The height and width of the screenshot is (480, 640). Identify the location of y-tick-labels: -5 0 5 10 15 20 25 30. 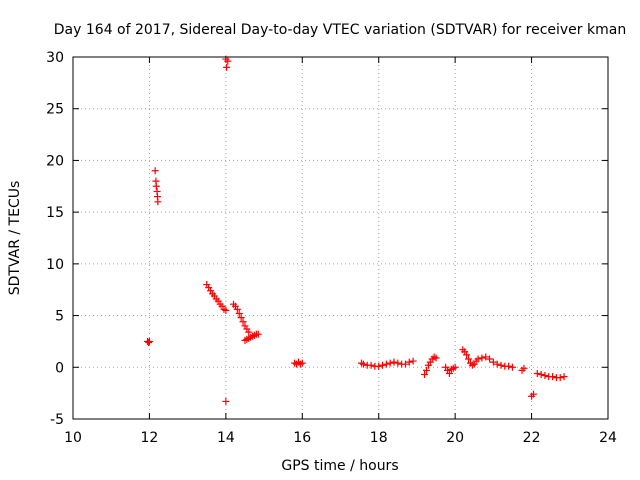
(55, 239).